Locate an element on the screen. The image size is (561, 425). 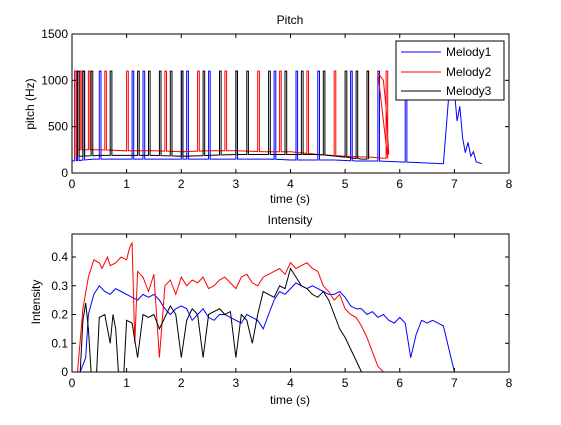
pitch-xtick-label: 1 is located at coordinates (126, 184).